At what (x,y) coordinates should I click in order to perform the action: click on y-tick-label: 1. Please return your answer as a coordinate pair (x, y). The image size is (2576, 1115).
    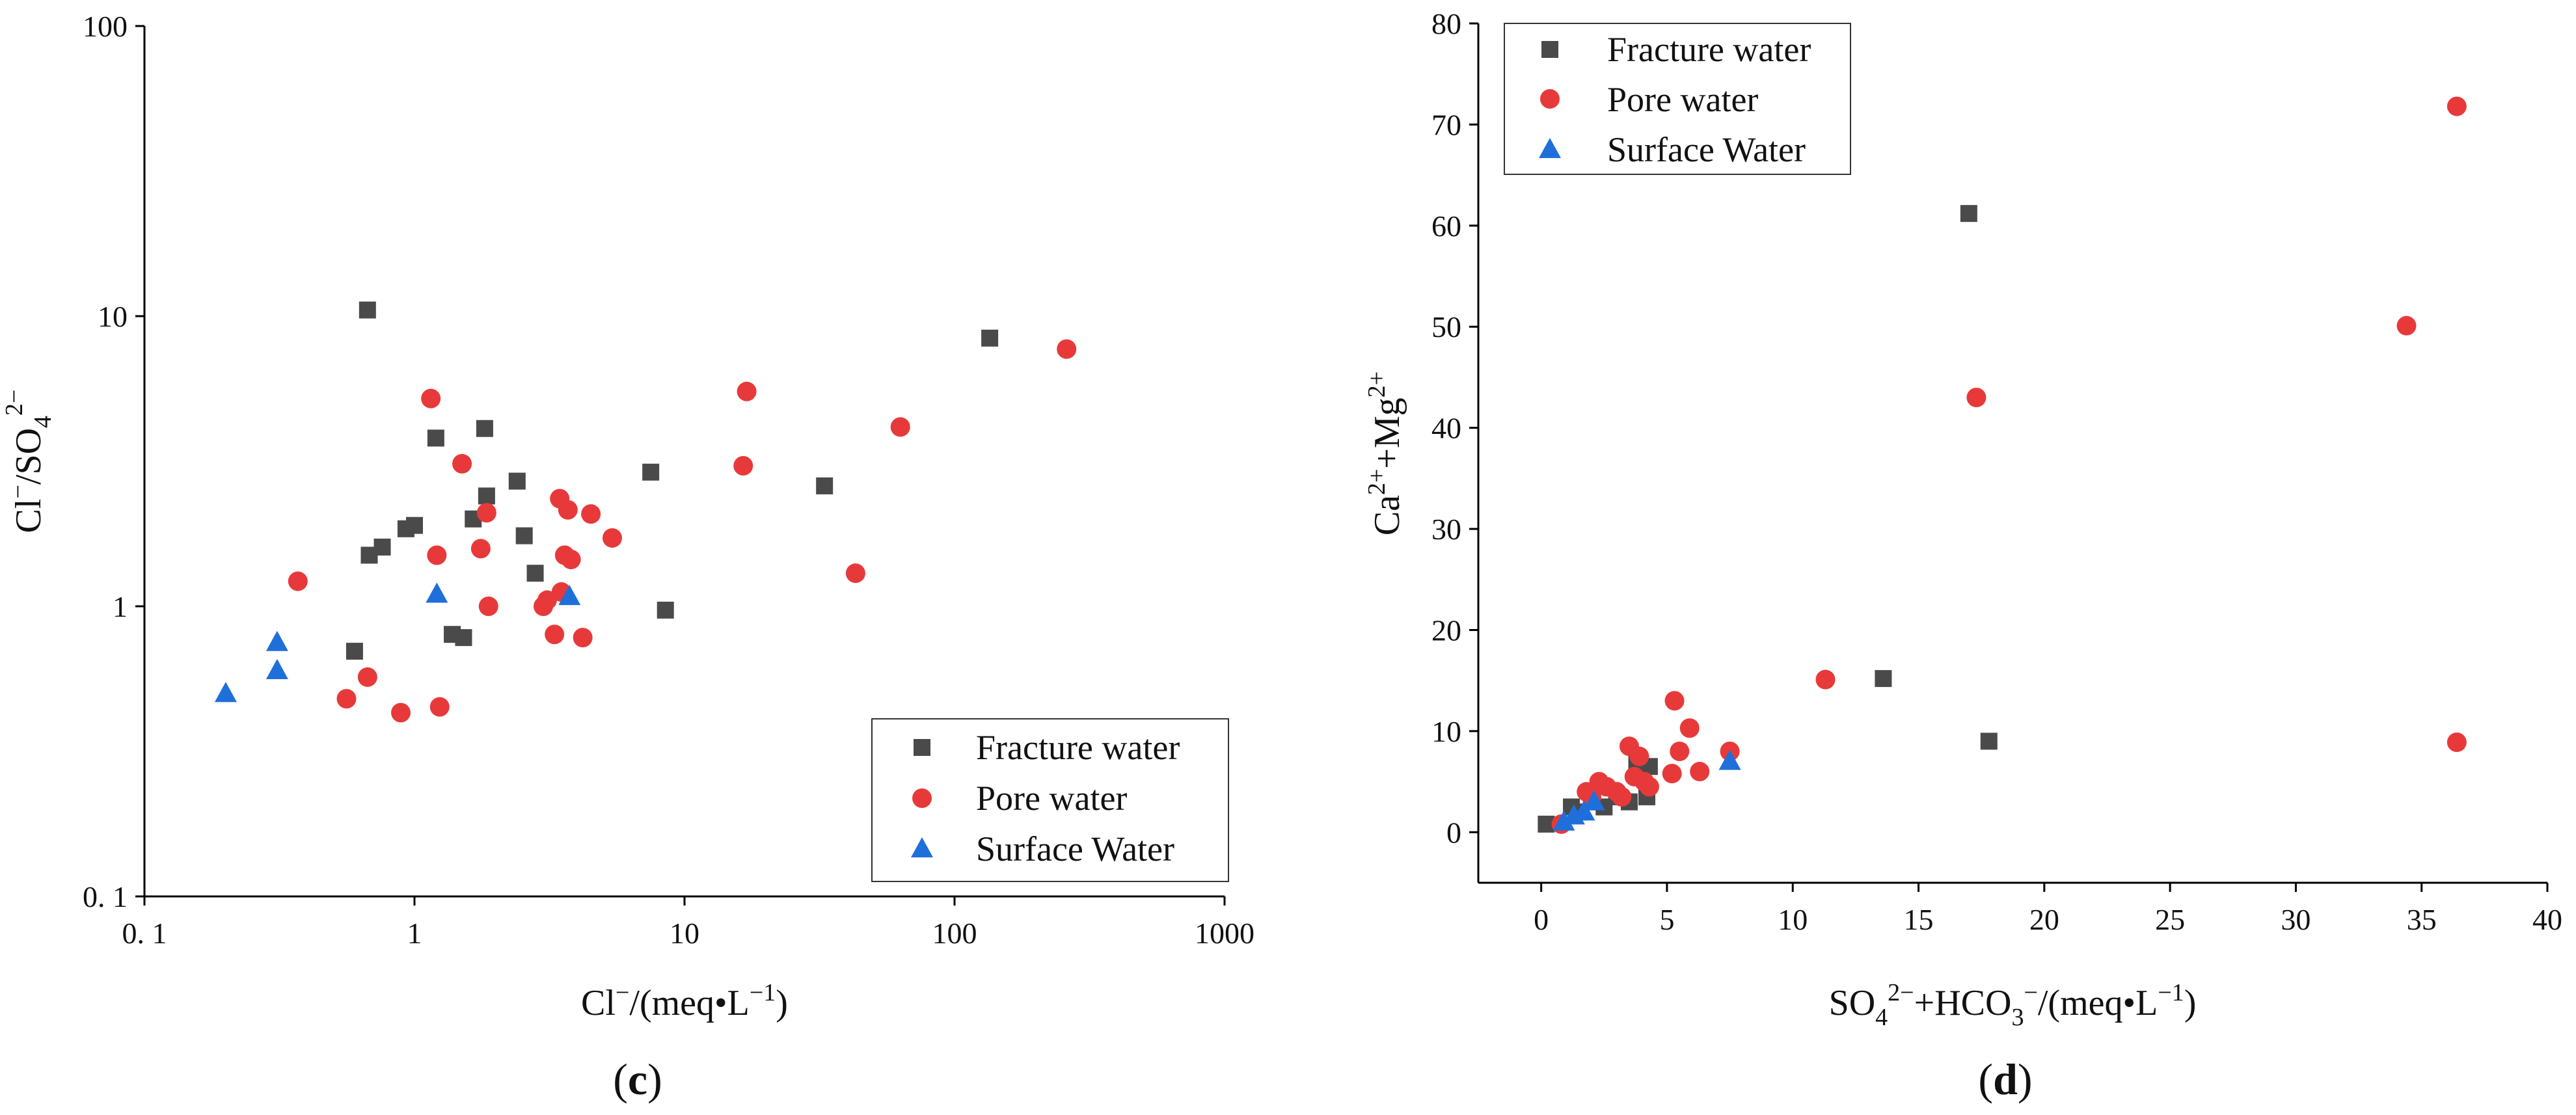
    Looking at the image, I should click on (120, 606).